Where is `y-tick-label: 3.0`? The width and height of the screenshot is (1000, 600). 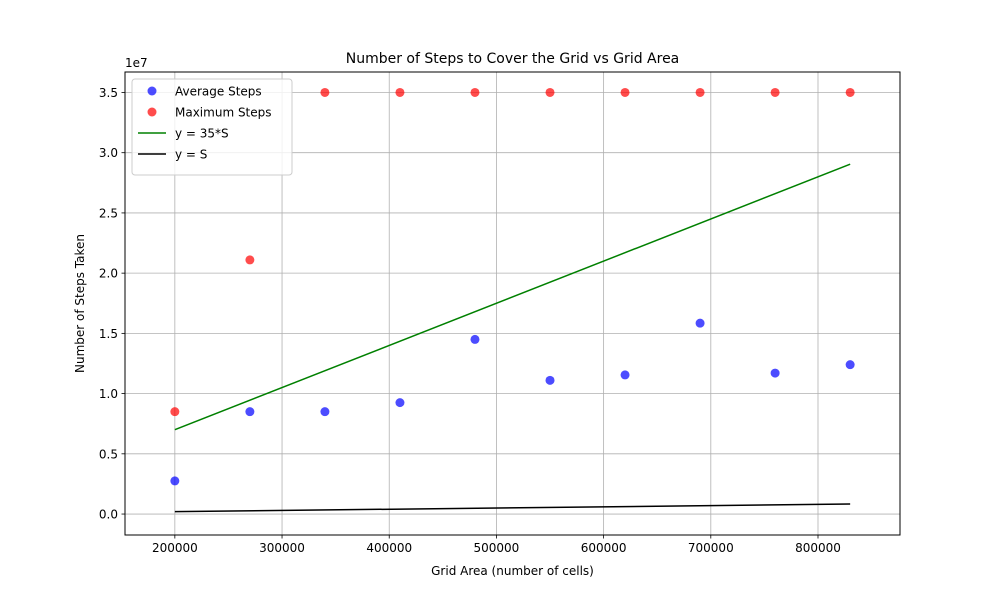 y-tick-label: 3.0 is located at coordinates (108, 153).